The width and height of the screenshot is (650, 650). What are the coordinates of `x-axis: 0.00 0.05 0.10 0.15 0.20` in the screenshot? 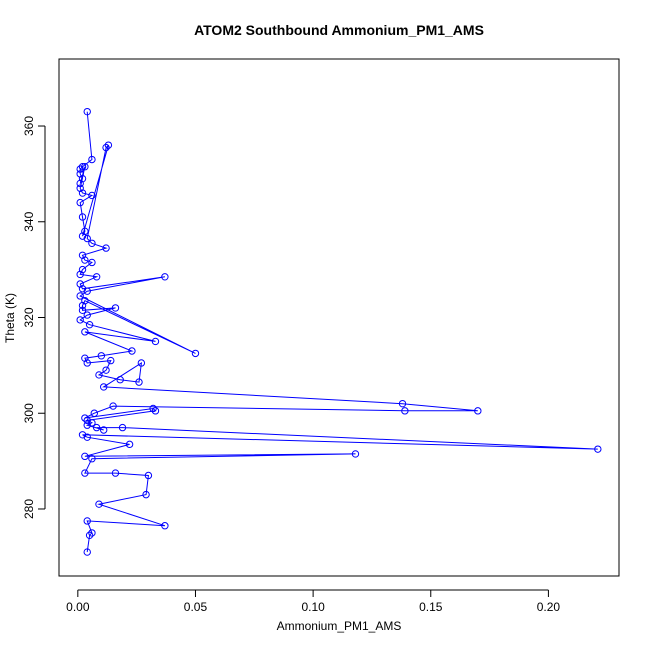 It's located at (313, 601).